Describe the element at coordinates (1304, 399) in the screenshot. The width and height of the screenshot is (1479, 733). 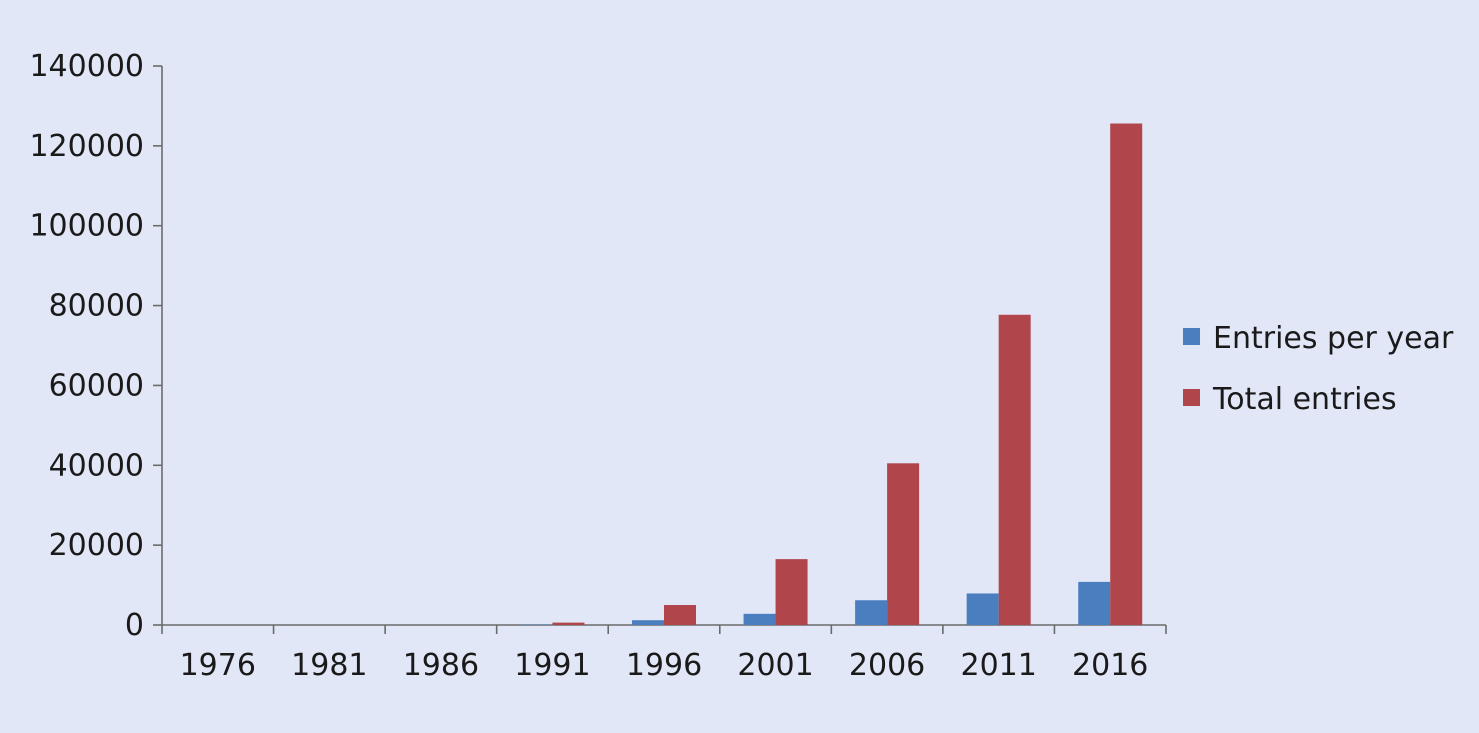
I see `legend-label: Total entries` at that location.